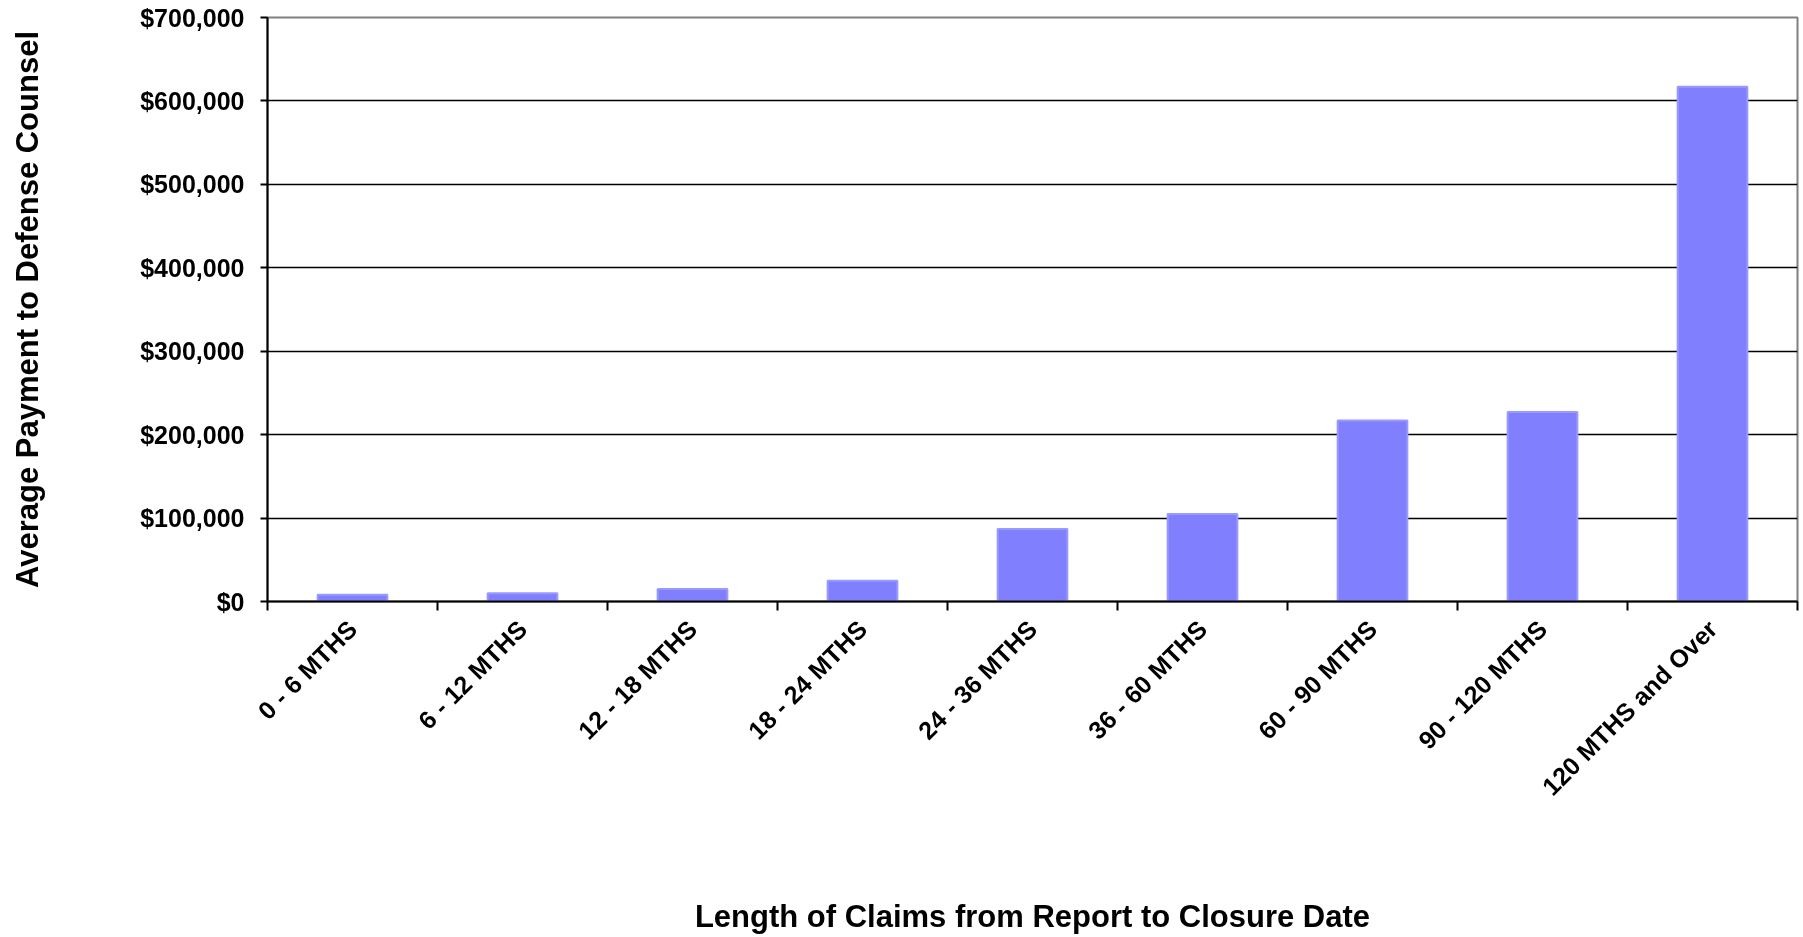 Image resolution: width=1803 pixels, height=937 pixels. I want to click on y-tick-label: $500,000, so click(192, 184).